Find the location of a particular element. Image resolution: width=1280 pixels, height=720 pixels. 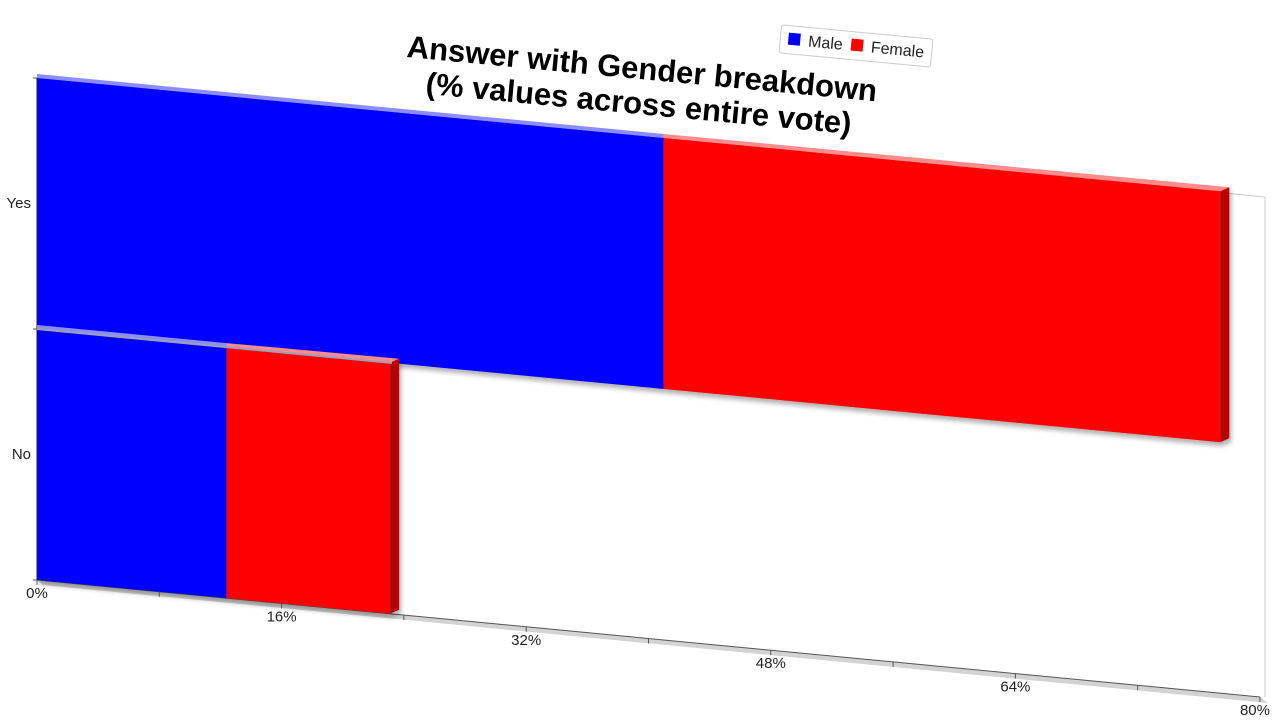

x-tick-label: 80% is located at coordinates (1255, 710).